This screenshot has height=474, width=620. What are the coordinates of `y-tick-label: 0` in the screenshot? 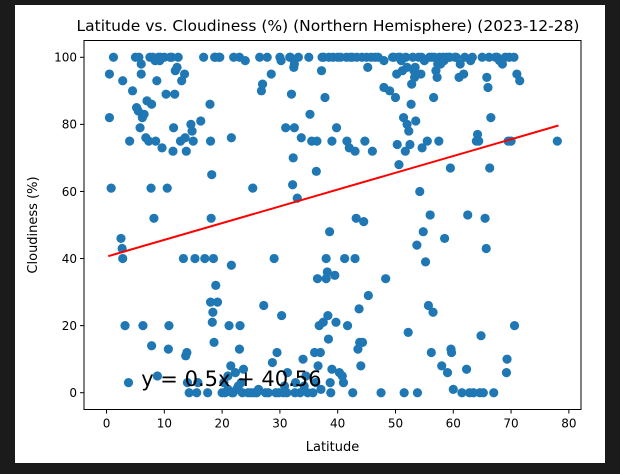 It's located at (73, 393).